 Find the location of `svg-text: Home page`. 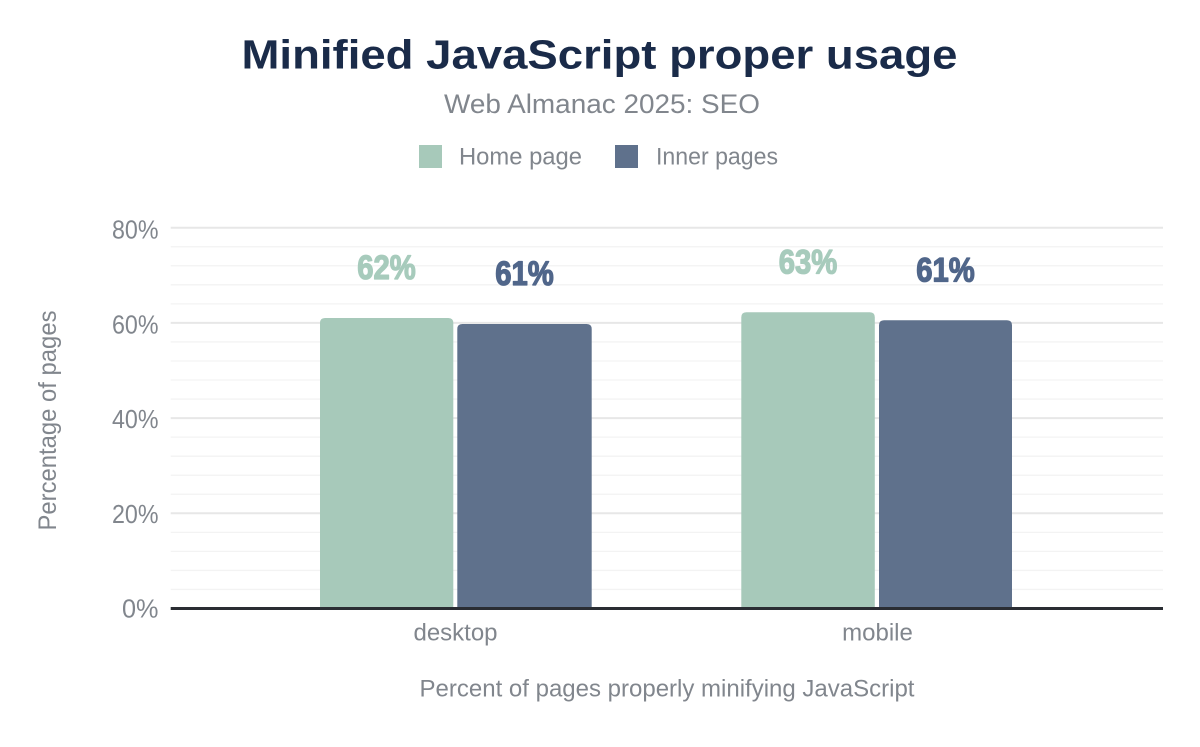

svg-text: Home page is located at coordinates (520, 157).